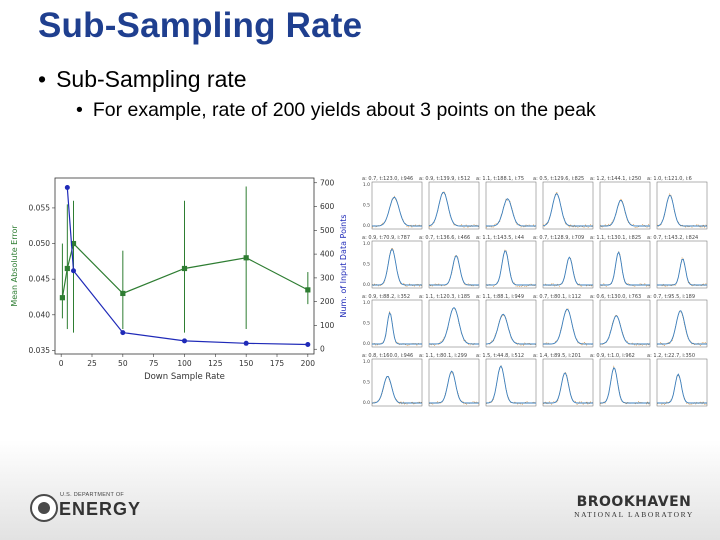 Image resolution: width=720 pixels, height=540 pixels. What do you see at coordinates (100, 509) in the screenshot?
I see `doe-logo-big: ENERGY` at bounding box center [100, 509].